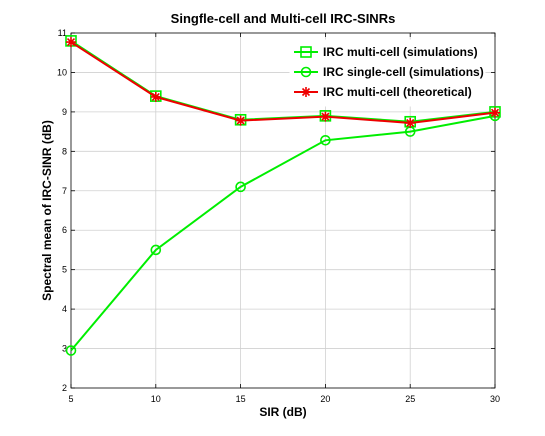 The image size is (545, 436). I want to click on y-tick-label: 10, so click(62, 72).